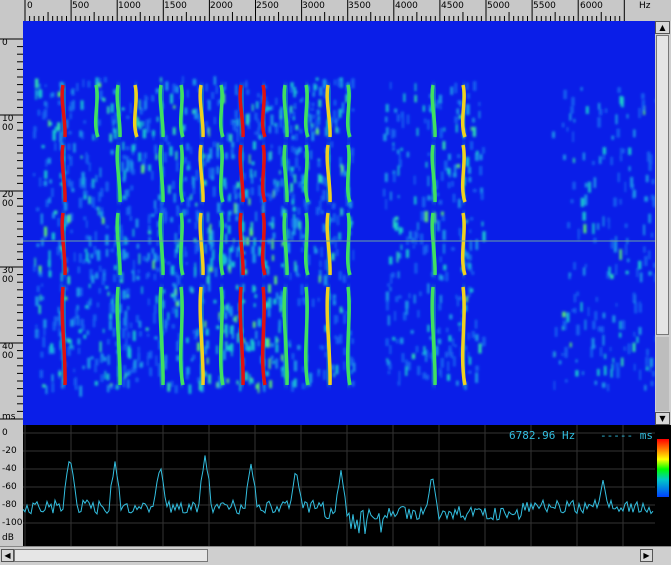  Describe the element at coordinates (662, 374) in the screenshot. I see `vertical-scroll-track` at that location.